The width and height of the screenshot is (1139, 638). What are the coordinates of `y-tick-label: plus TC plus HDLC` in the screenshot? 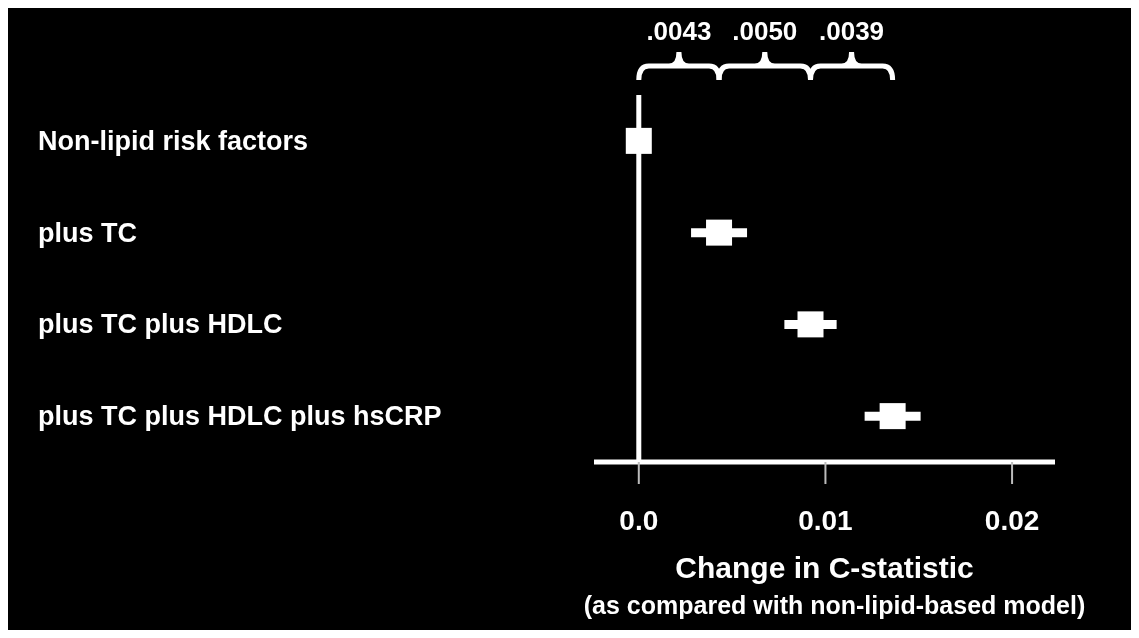 It's located at (160, 324).